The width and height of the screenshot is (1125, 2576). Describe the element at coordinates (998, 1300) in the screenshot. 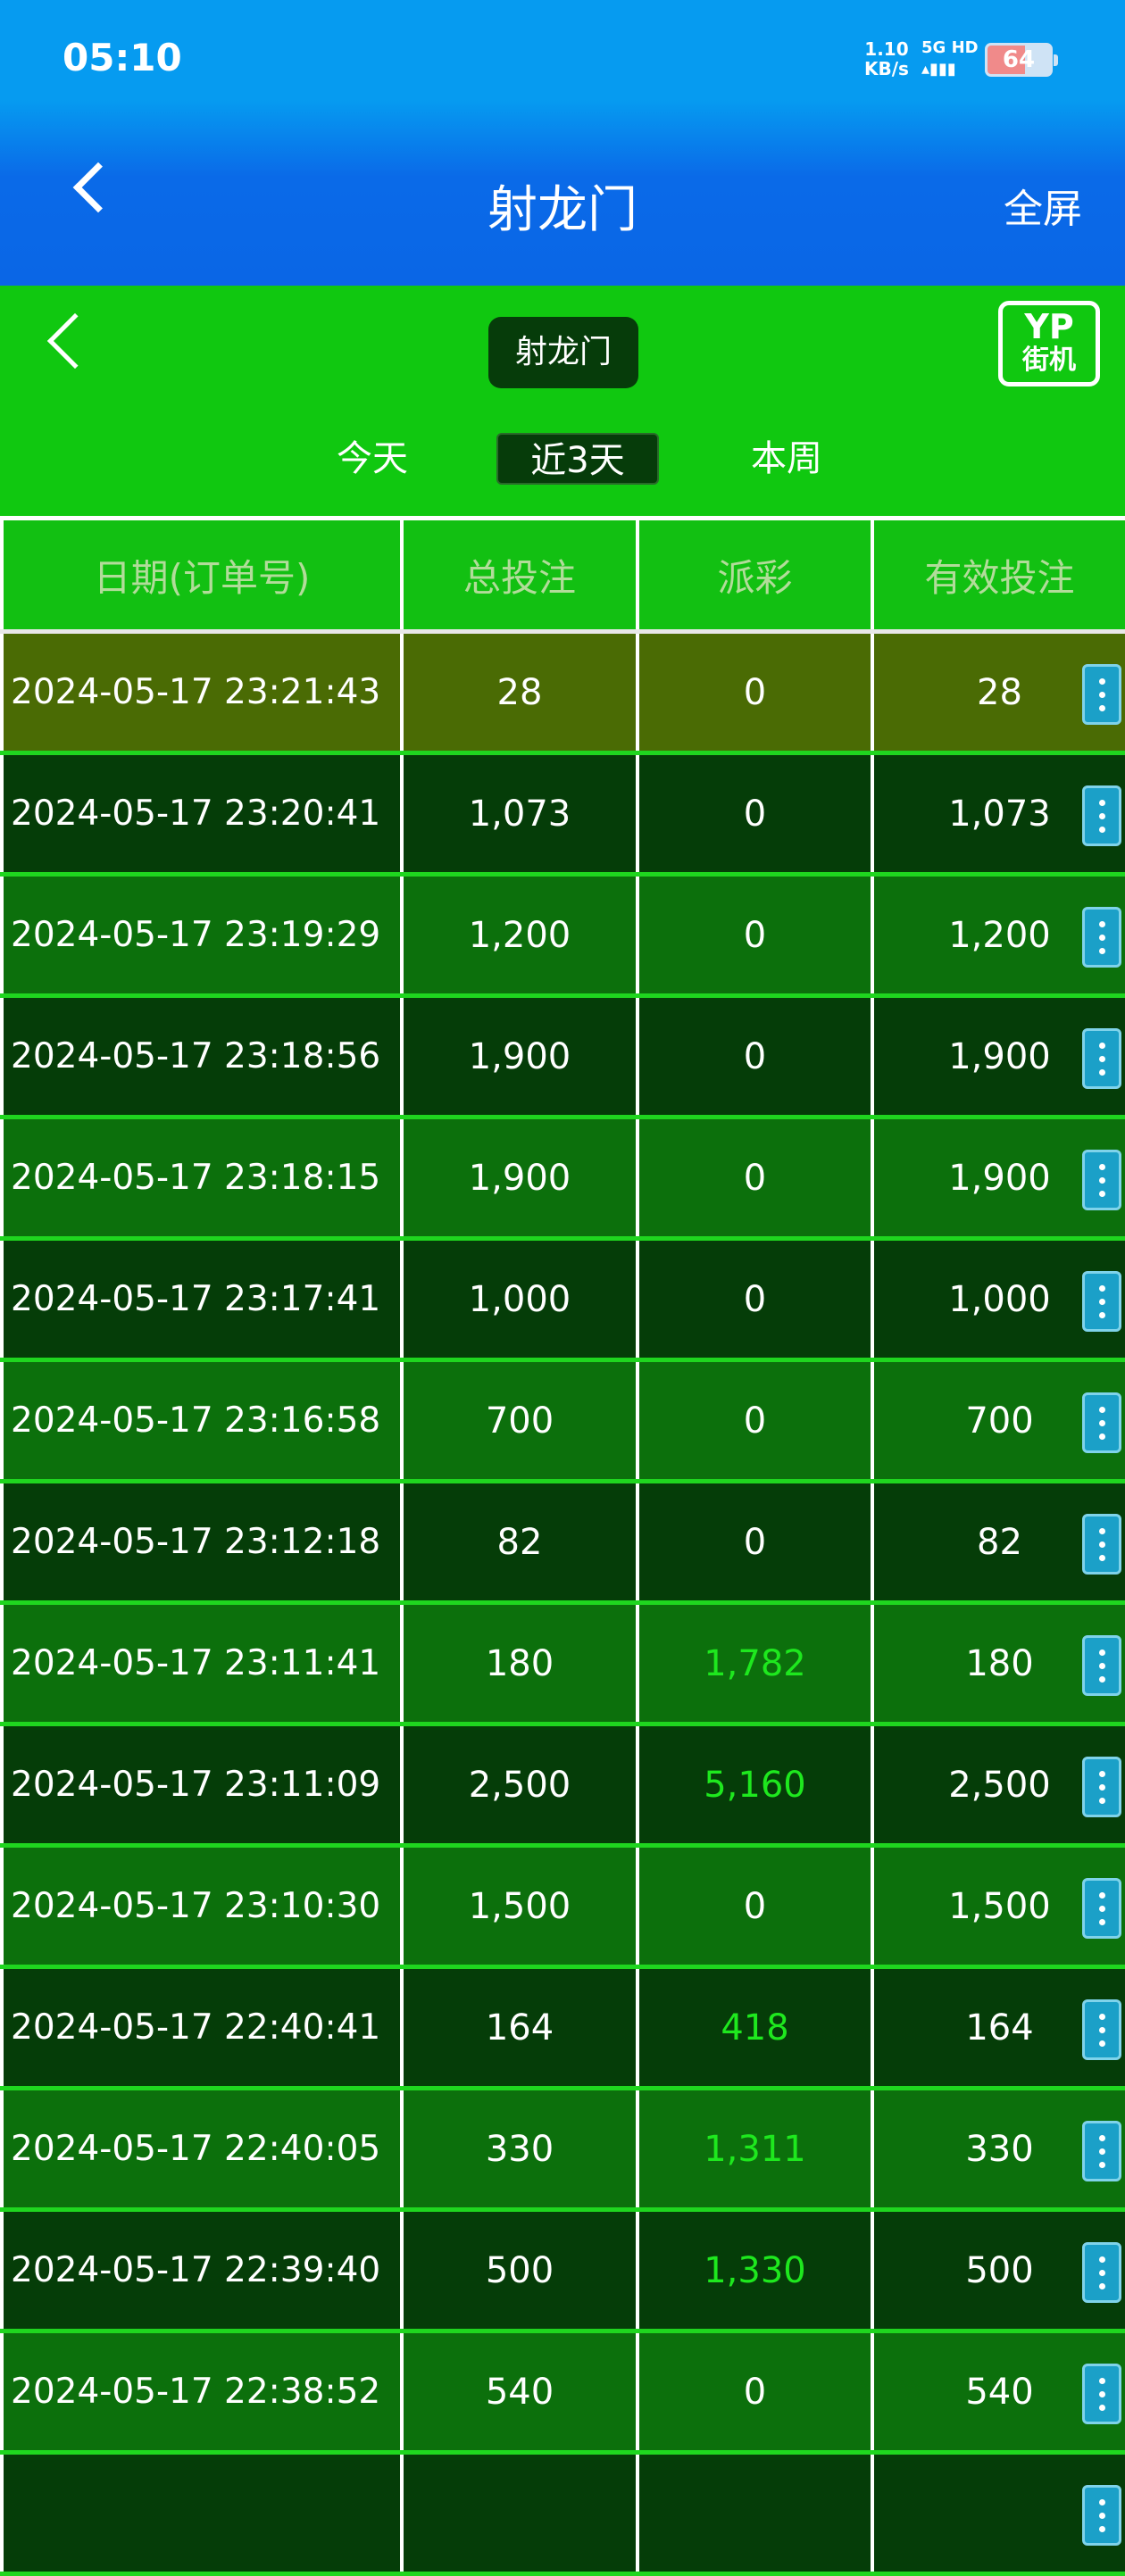

I see `cell-valid: 1,000` at that location.